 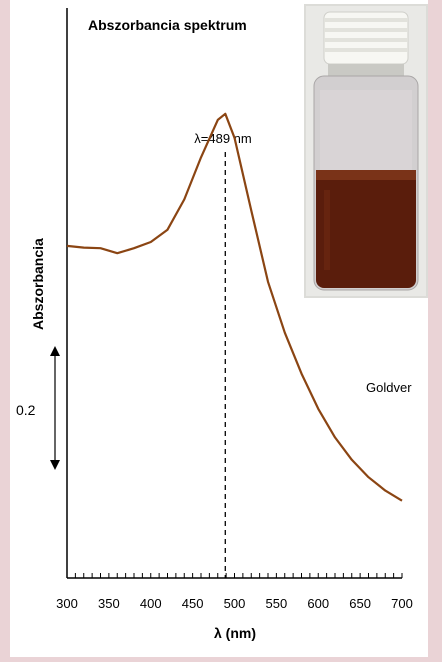 I want to click on x-axis-tick-labels: 300 350 400 450 500 550 600 650 700, so click(x=234, y=603).